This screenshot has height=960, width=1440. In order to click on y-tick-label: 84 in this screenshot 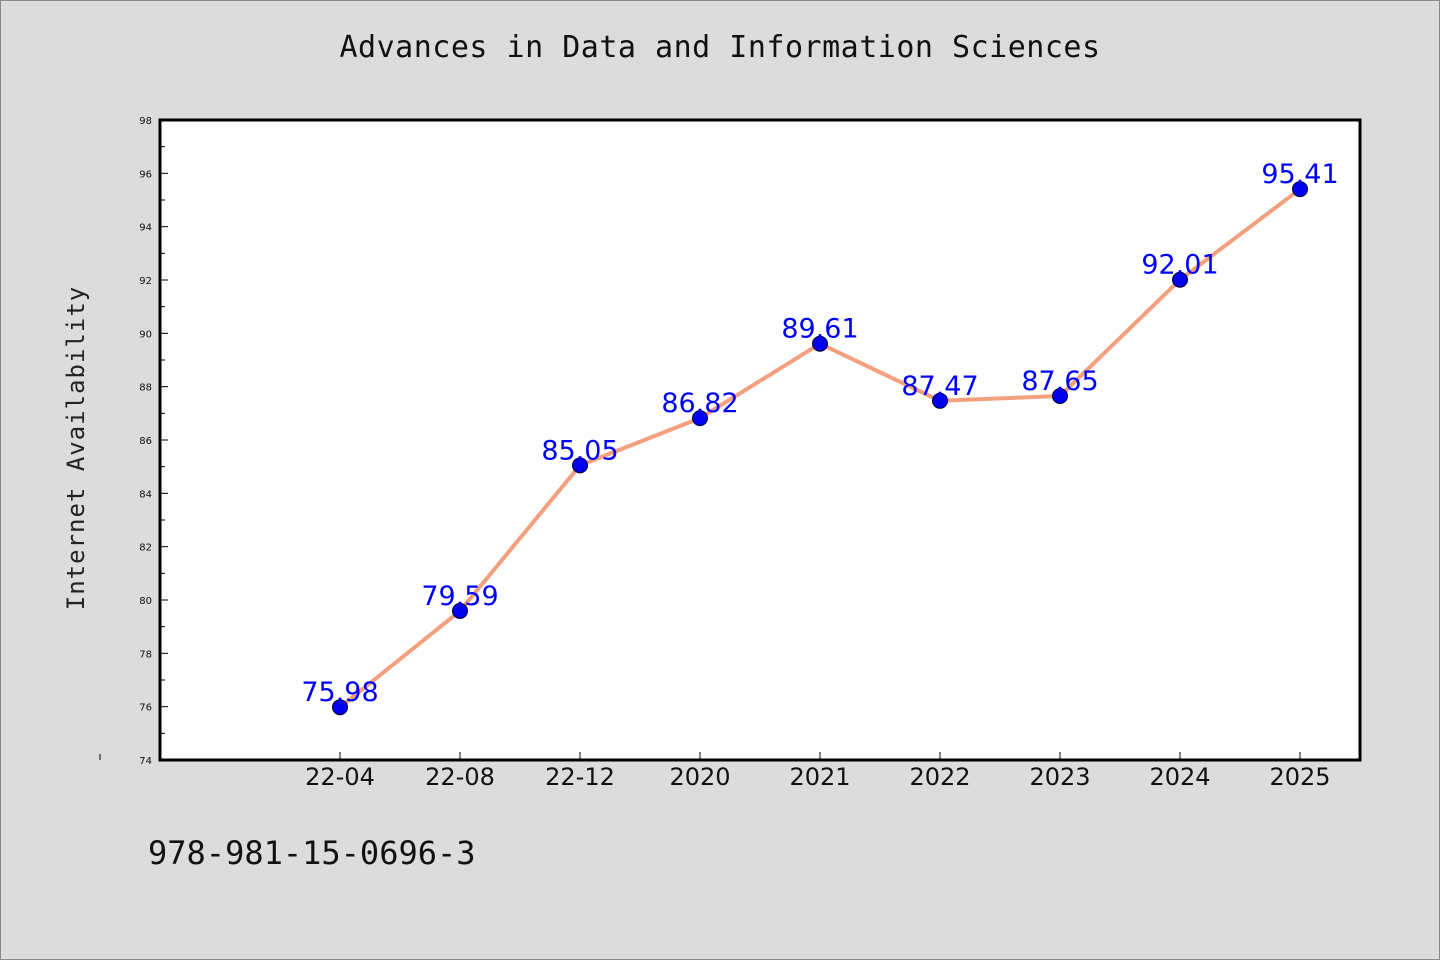, I will do `click(145, 494)`.